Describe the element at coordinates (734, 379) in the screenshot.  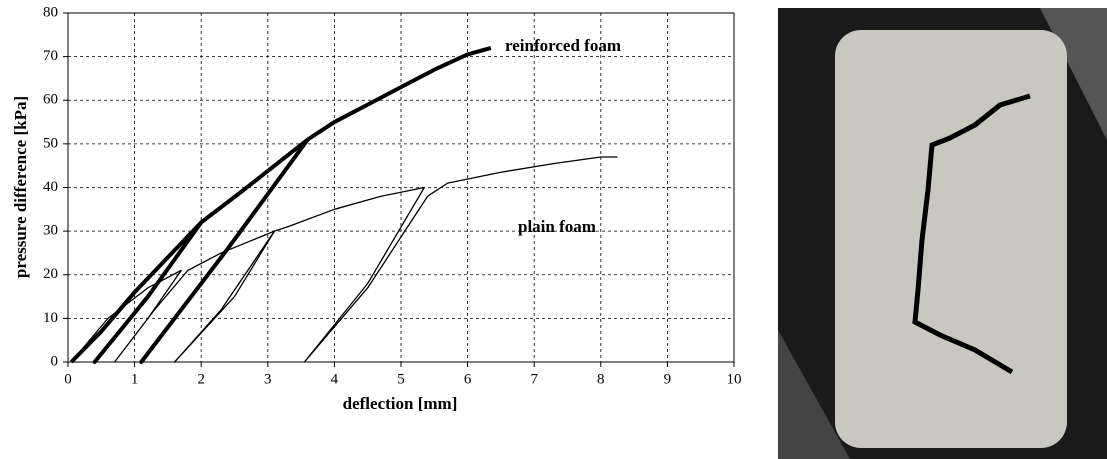
I see `x-tick-label: 10` at that location.